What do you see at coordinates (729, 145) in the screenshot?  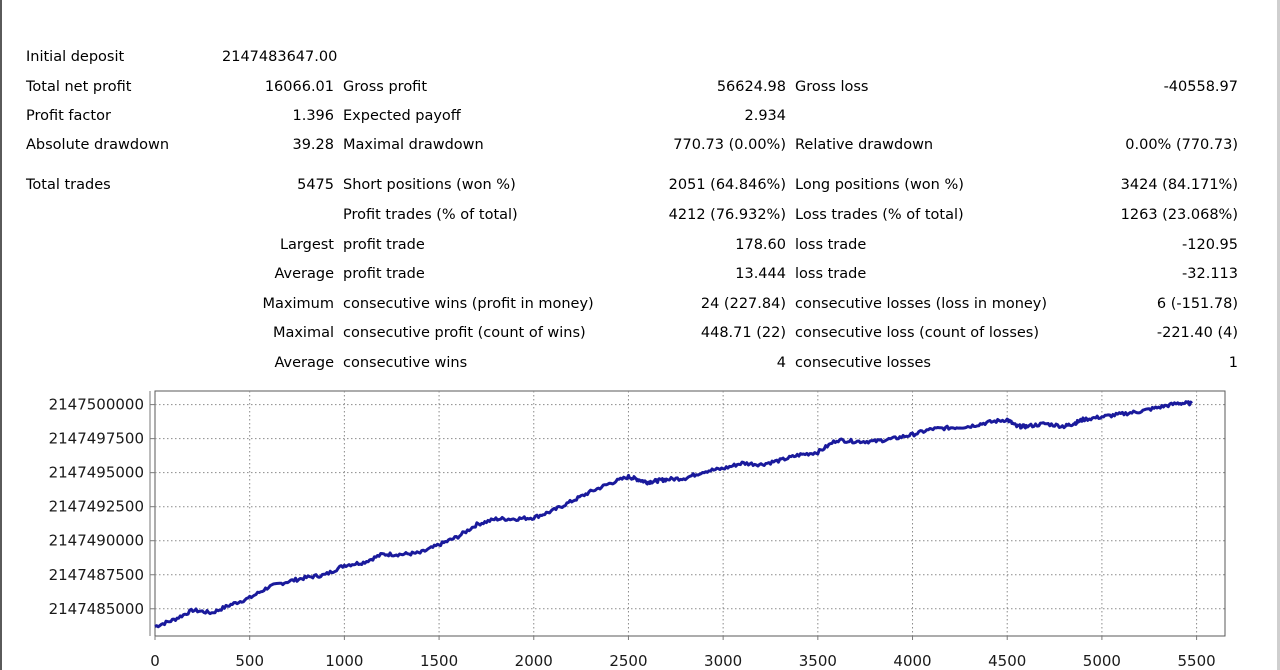 I see `maximal-drawdown-value: 770.73 (0.00%)` at bounding box center [729, 145].